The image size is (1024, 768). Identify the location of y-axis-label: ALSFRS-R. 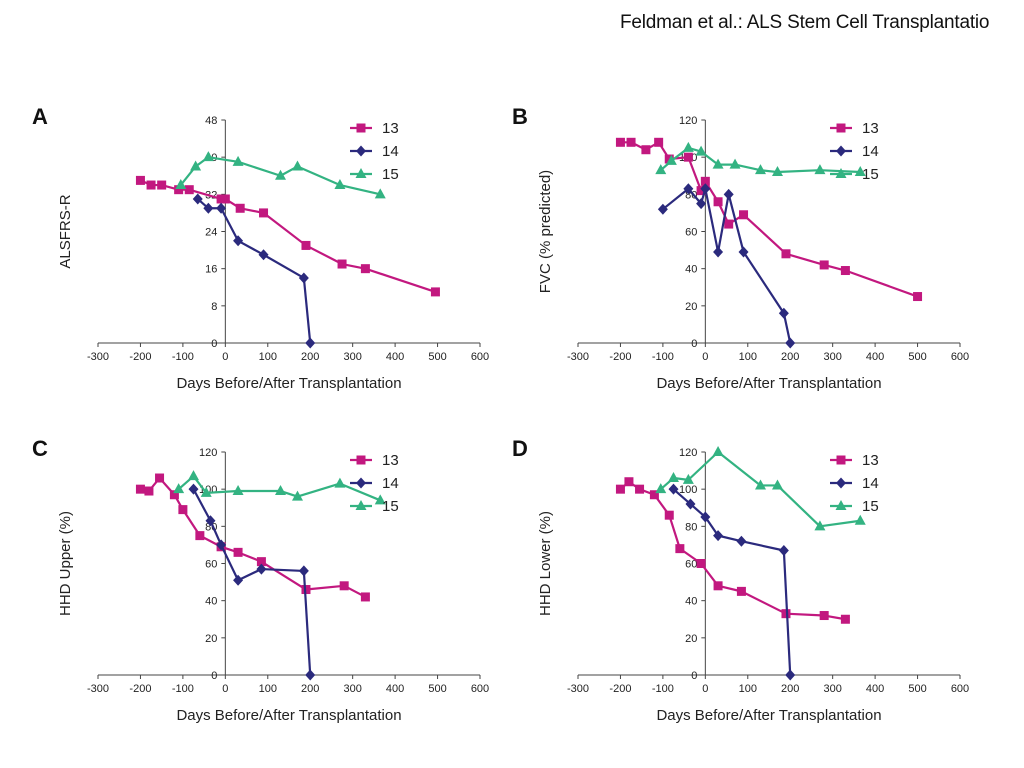
(65, 231).